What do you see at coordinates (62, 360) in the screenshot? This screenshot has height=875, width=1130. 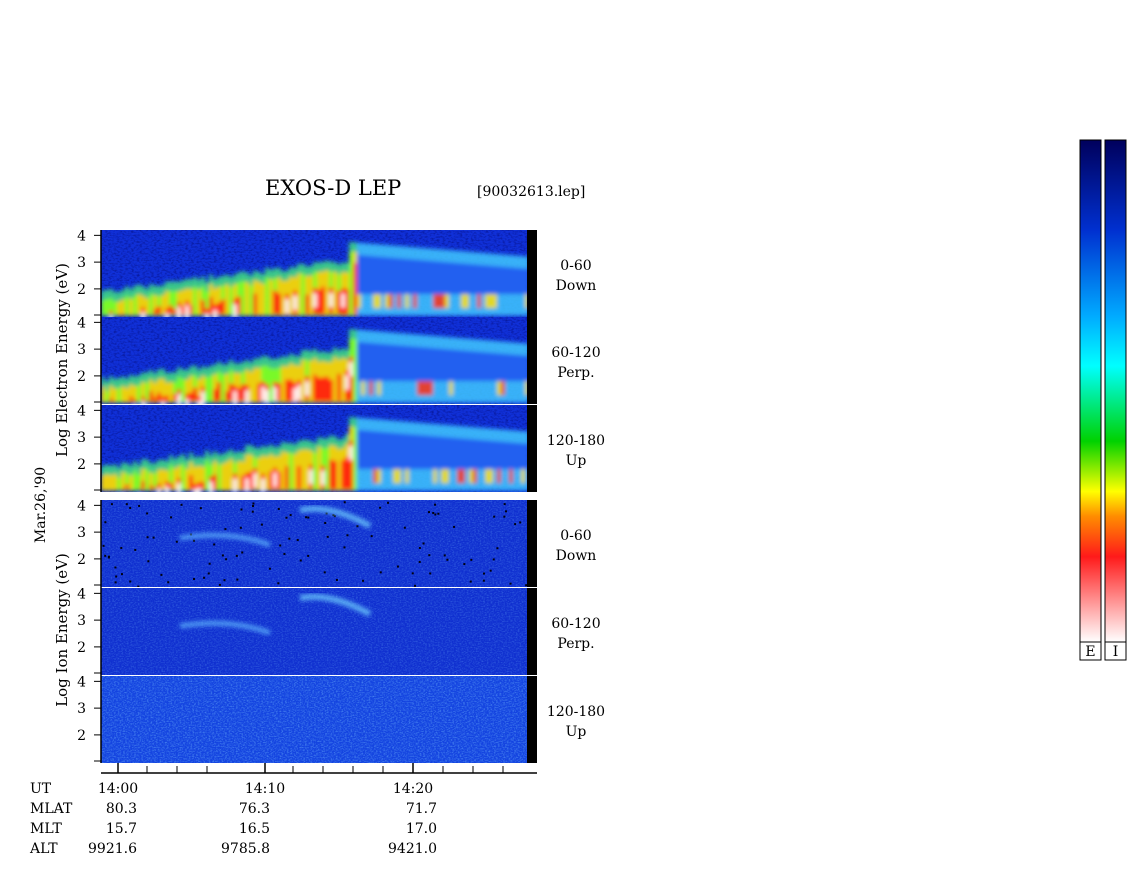 I see `electron-axis-label: Log Electron Energy (eV)` at bounding box center [62, 360].